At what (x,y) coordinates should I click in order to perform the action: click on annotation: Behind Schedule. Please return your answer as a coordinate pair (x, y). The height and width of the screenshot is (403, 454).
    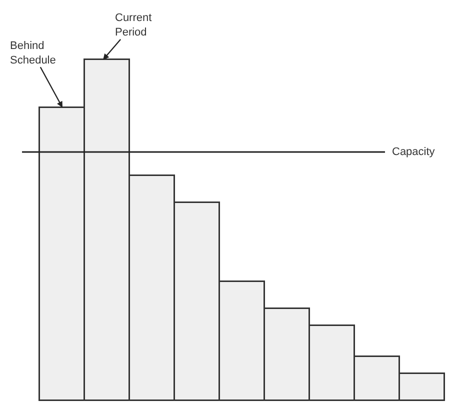
    Looking at the image, I should click on (33, 53).